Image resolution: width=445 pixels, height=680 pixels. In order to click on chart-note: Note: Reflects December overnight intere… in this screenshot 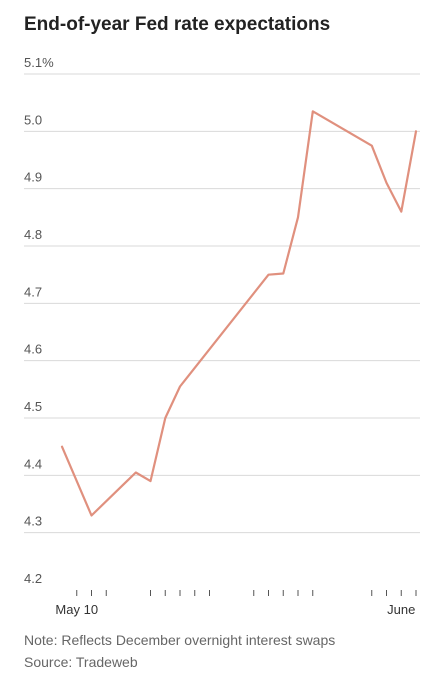, I will do `click(180, 640)`.